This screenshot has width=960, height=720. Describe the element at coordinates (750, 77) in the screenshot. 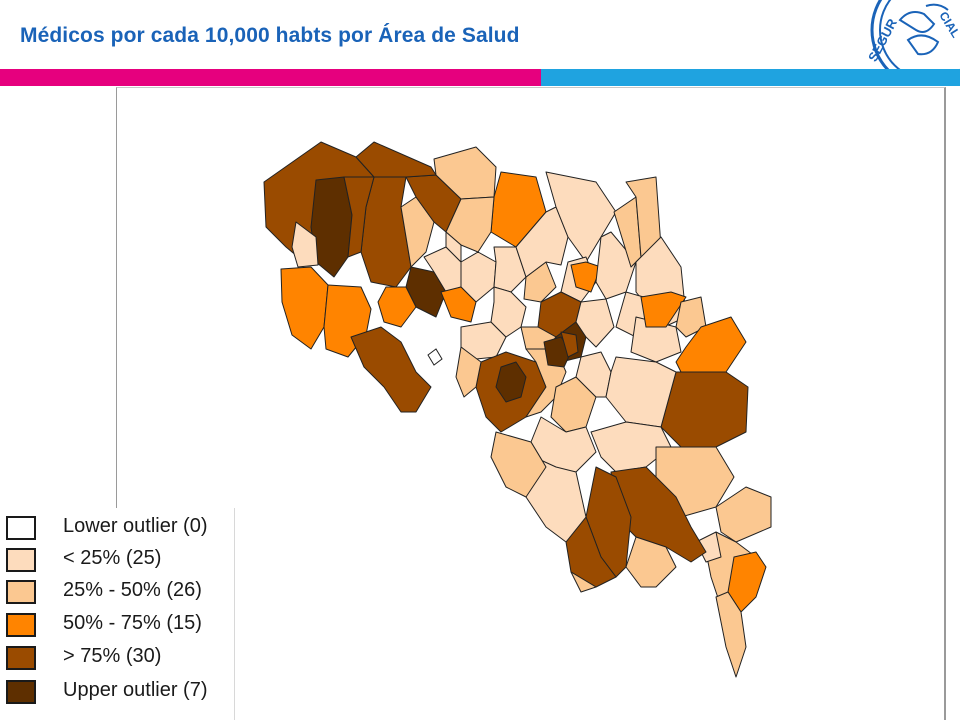

I see `header-accent-bar-blue` at that location.